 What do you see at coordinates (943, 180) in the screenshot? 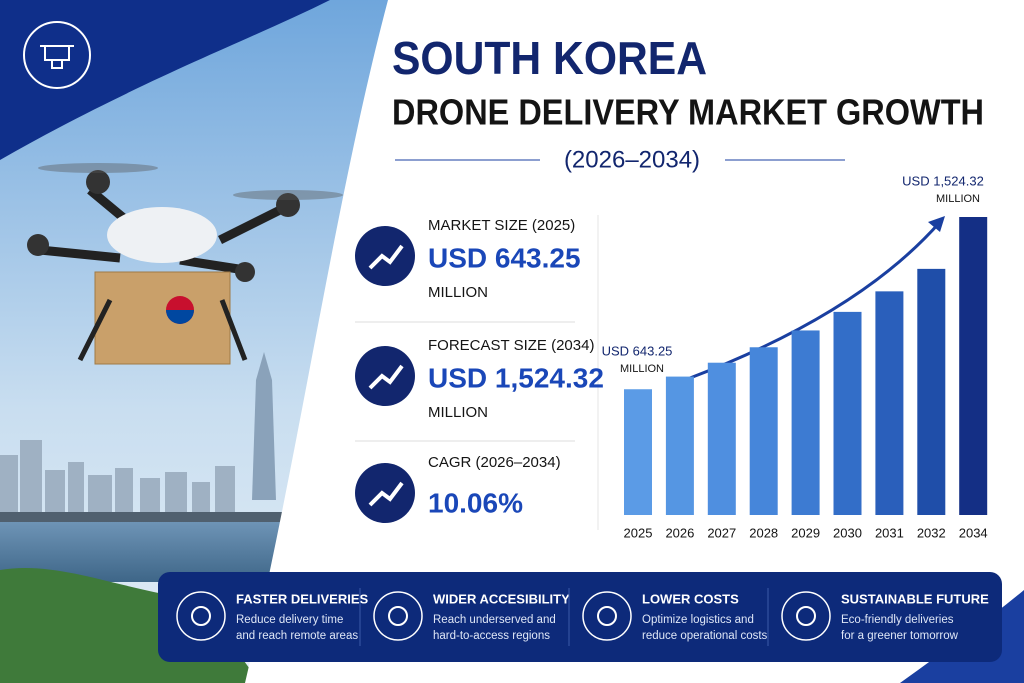
I see `value-annotation: USD 1,524.32` at bounding box center [943, 180].